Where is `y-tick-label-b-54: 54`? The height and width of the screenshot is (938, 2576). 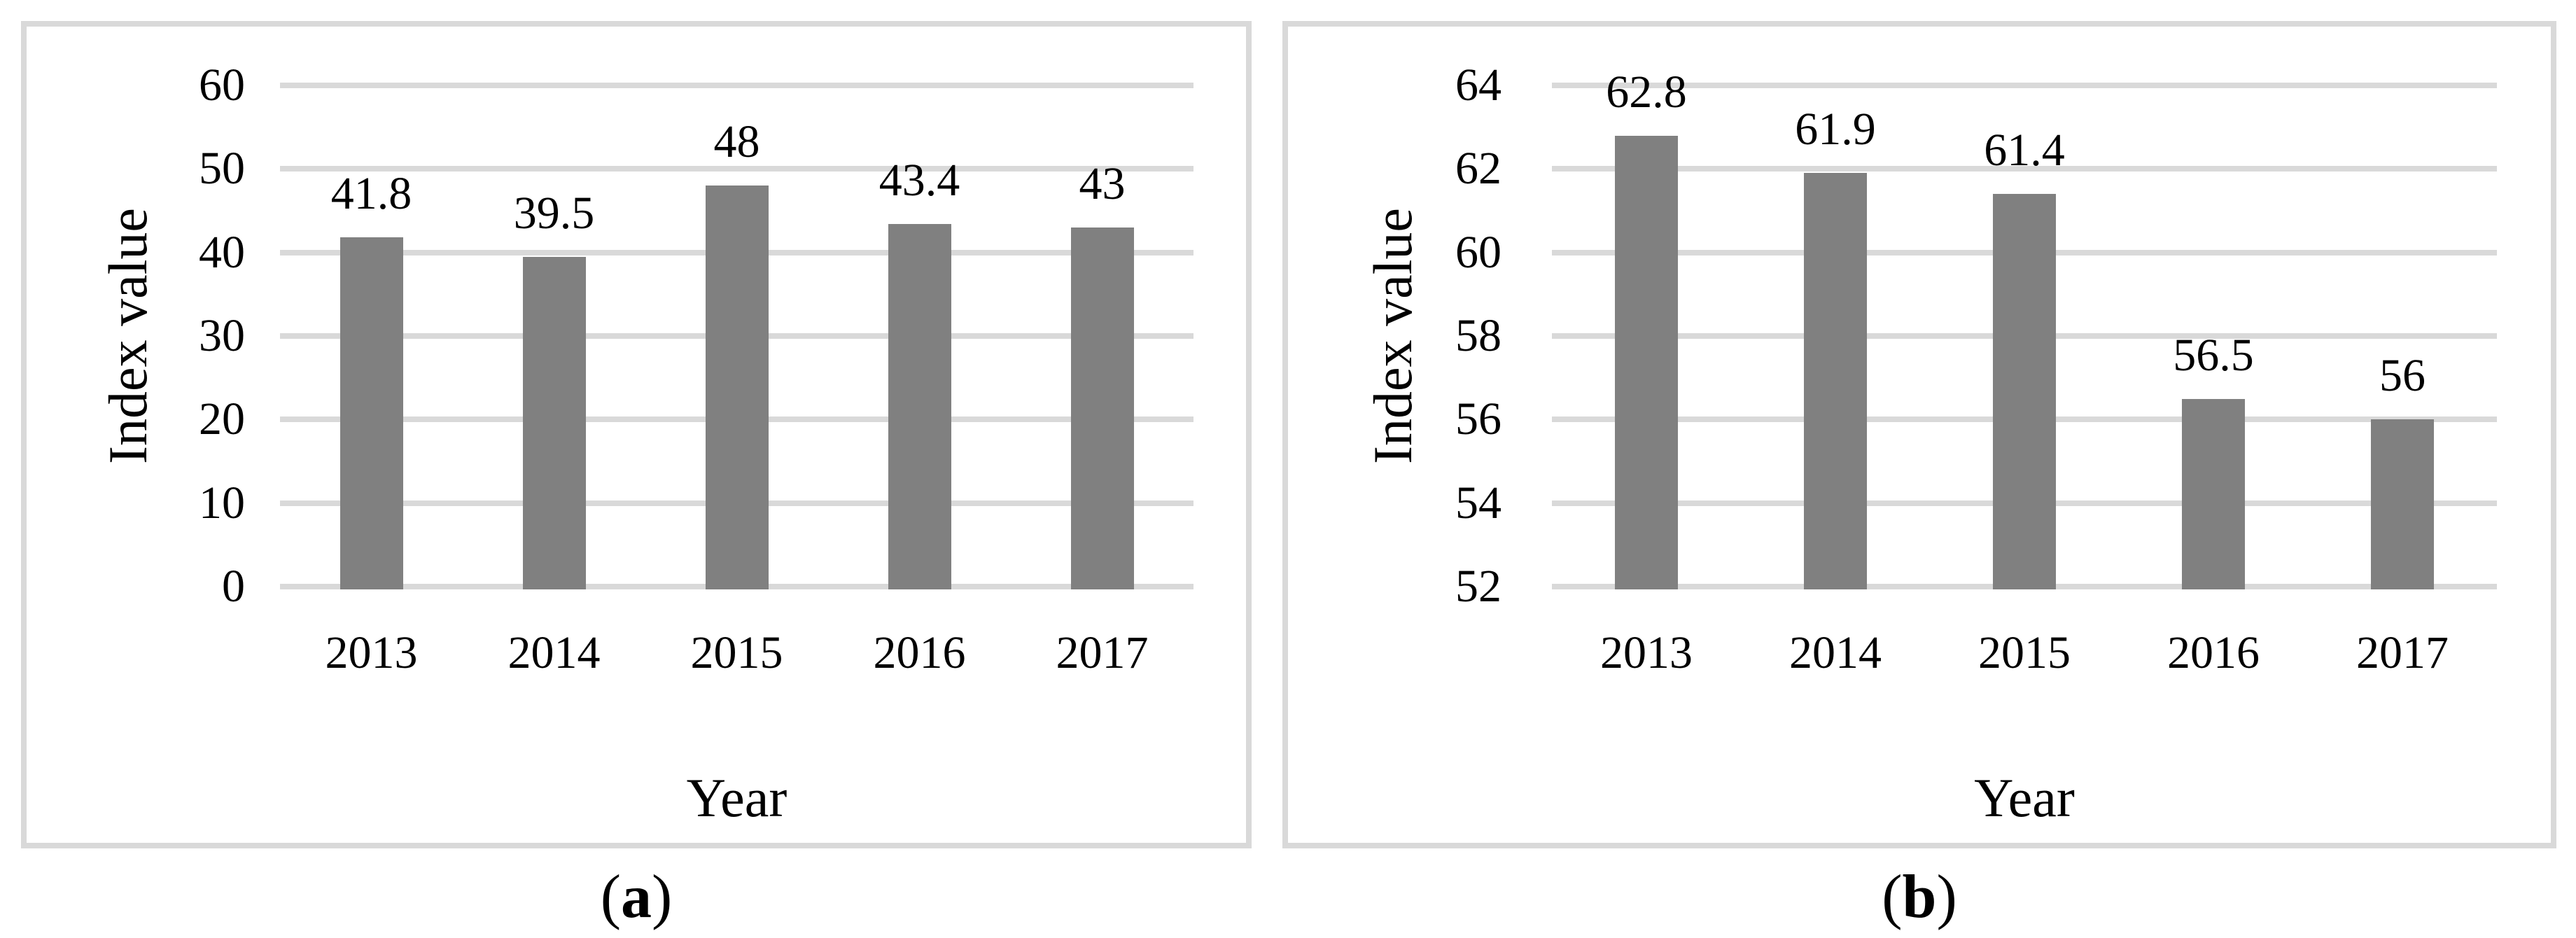 y-tick-label-b-54: 54 is located at coordinates (1478, 502).